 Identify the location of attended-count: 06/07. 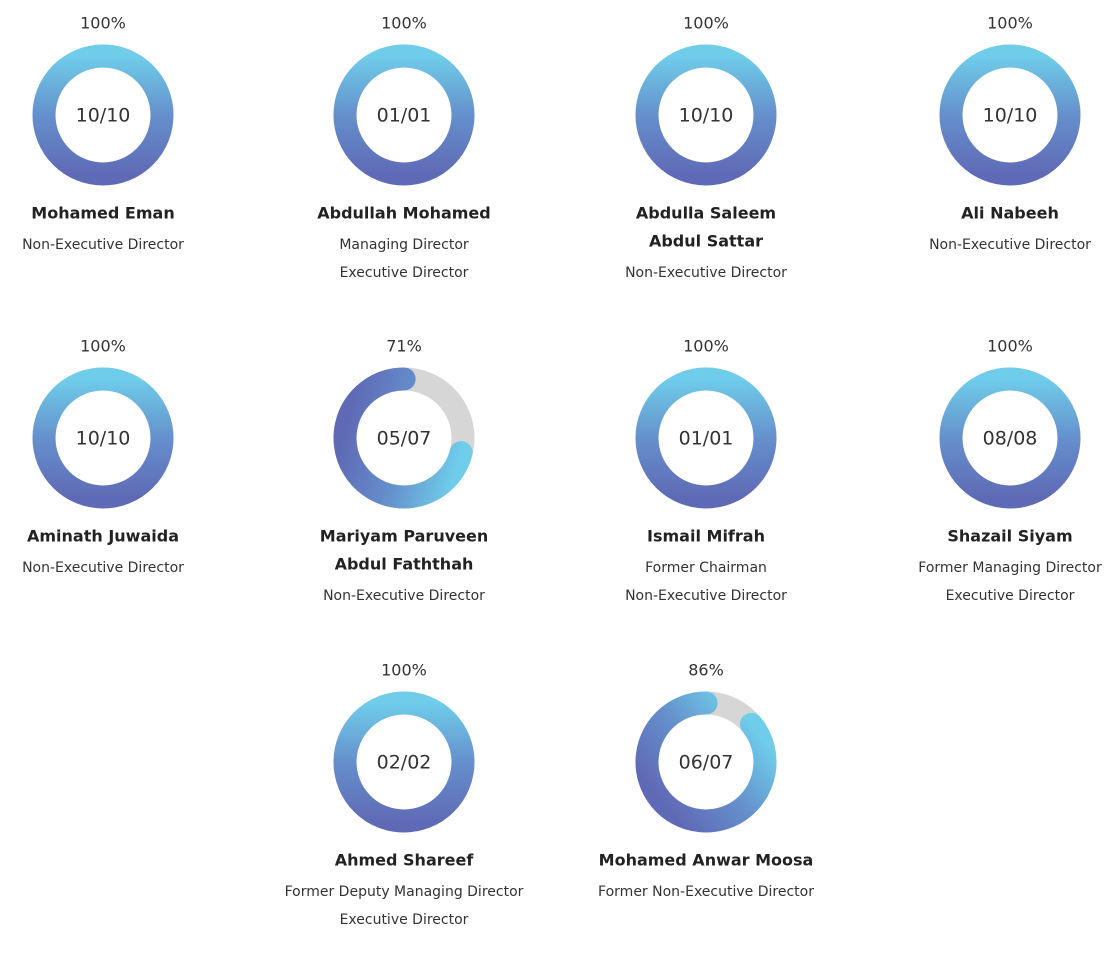
(706, 763).